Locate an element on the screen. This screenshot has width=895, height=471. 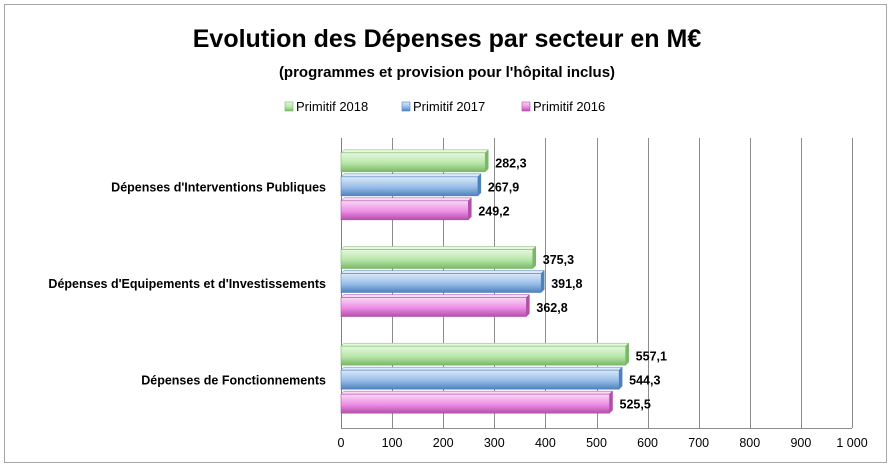
x-tick-label: 1 000 is located at coordinates (851, 443).